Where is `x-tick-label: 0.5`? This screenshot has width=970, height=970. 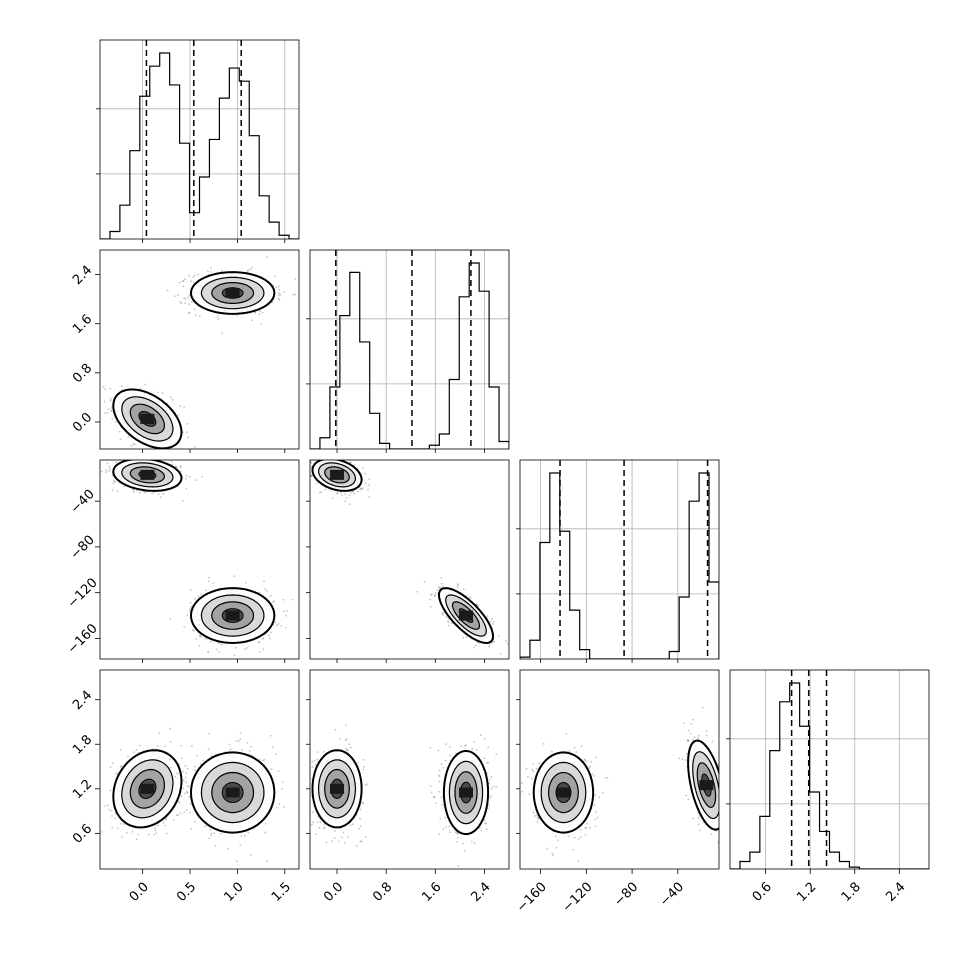
x-tick-label: 0.5 is located at coordinates (186, 892).